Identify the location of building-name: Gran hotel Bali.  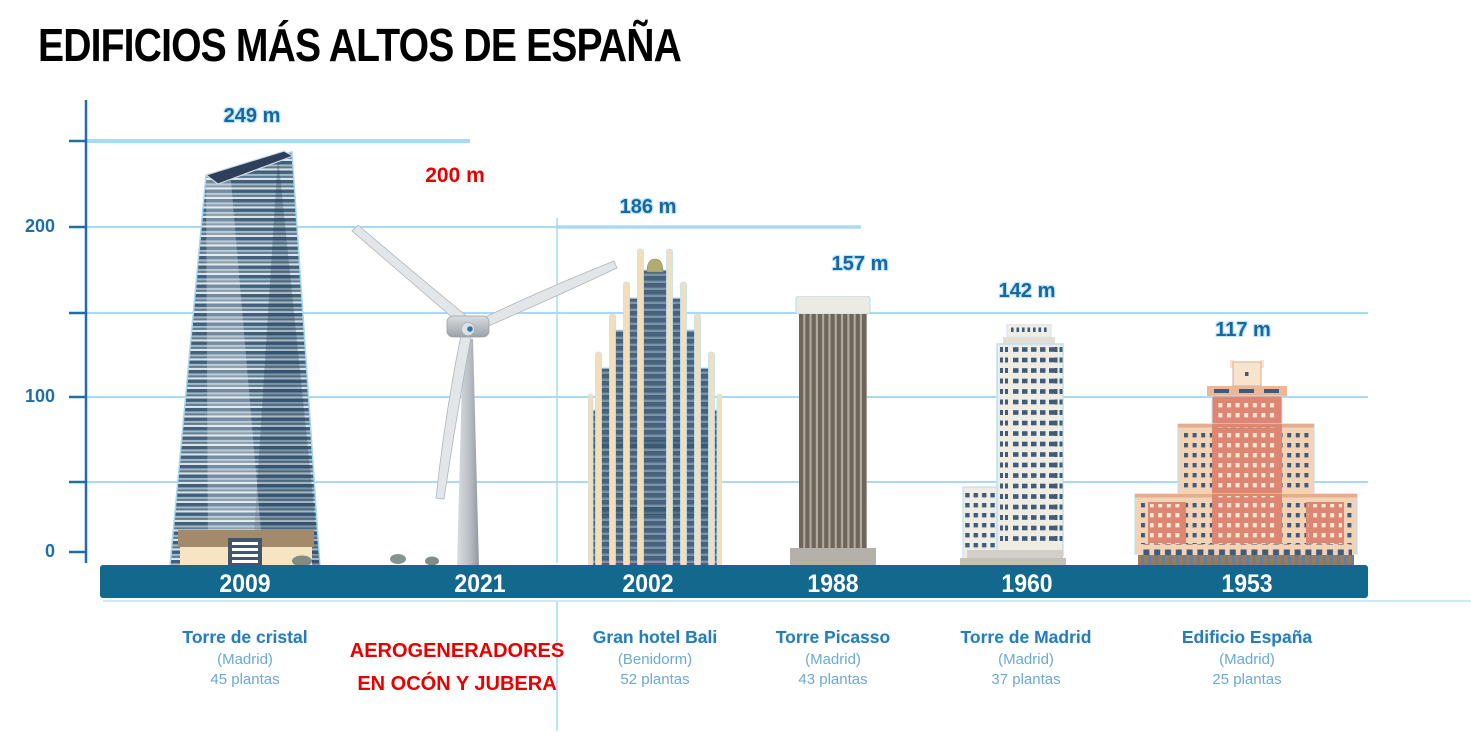
(655, 637).